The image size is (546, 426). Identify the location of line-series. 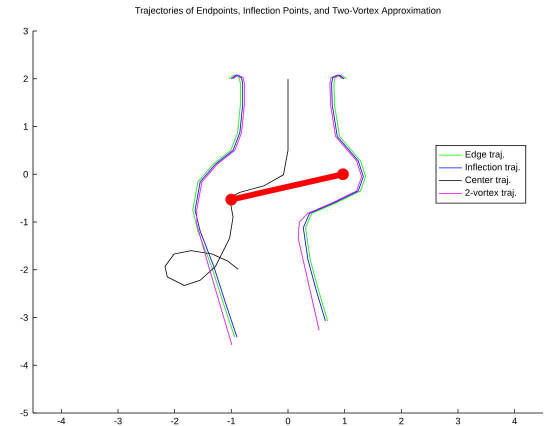
(226, 182).